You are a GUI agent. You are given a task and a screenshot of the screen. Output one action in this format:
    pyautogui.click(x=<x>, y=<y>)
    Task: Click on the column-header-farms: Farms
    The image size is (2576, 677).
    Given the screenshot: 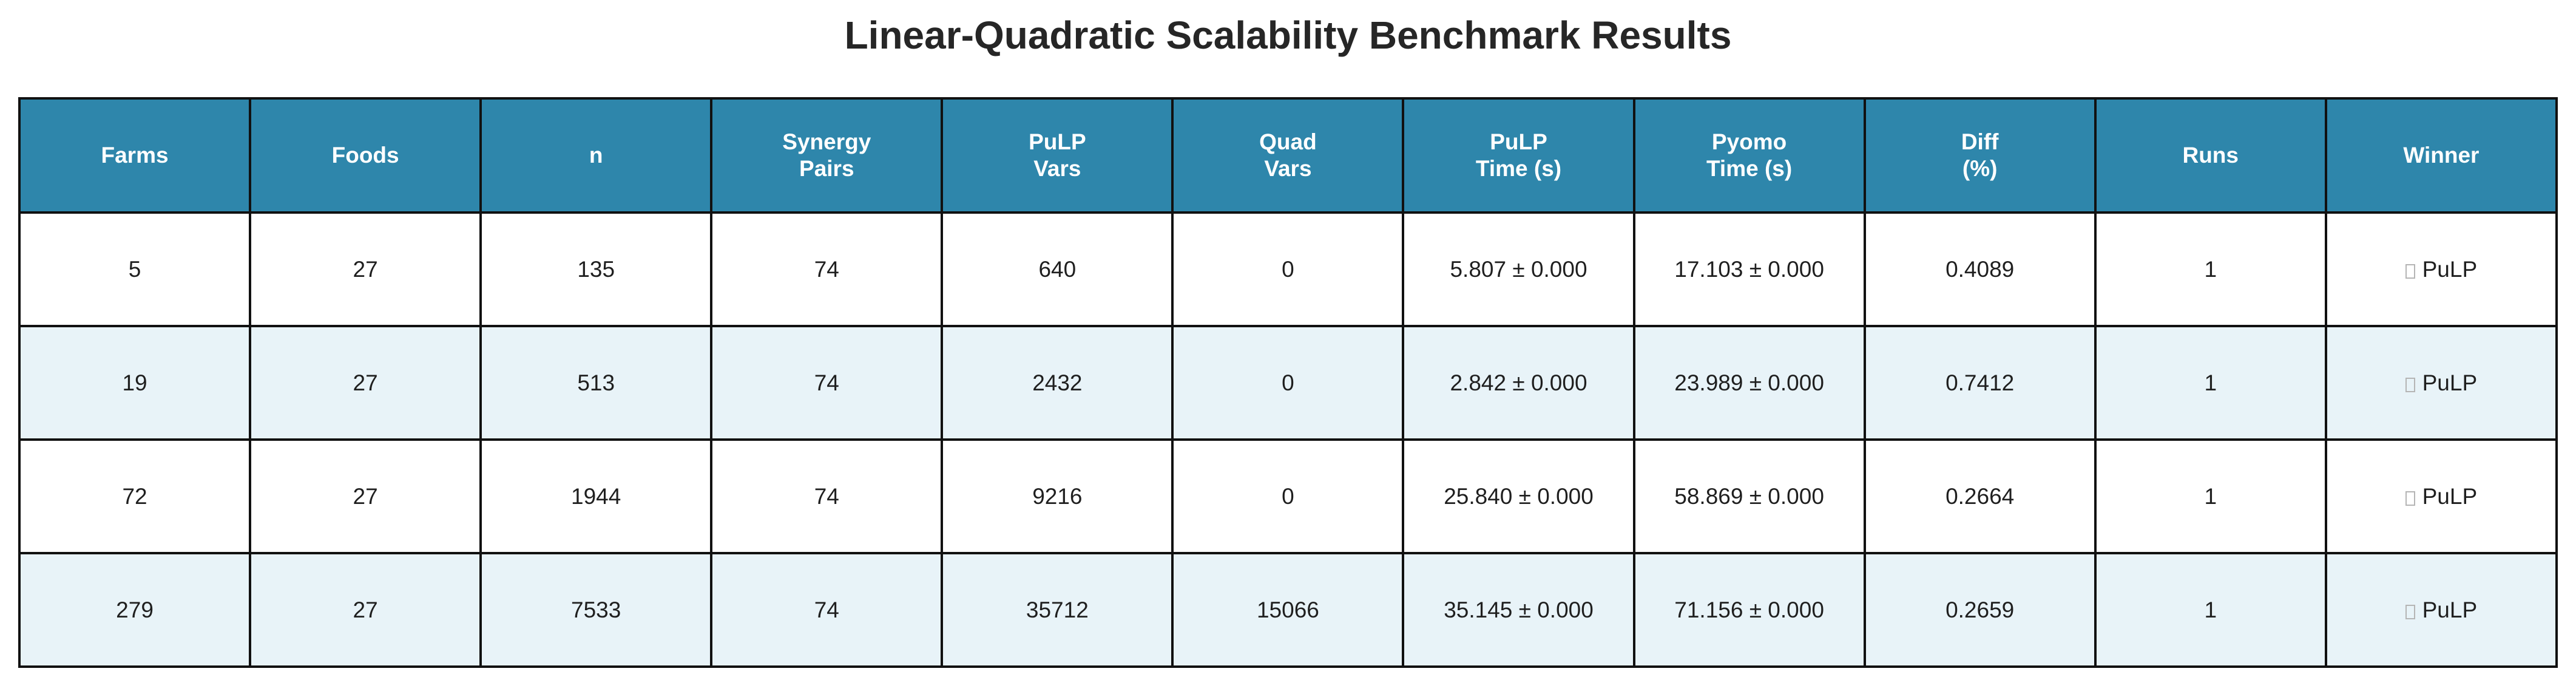 What is the action you would take?
    pyautogui.click(x=135, y=155)
    